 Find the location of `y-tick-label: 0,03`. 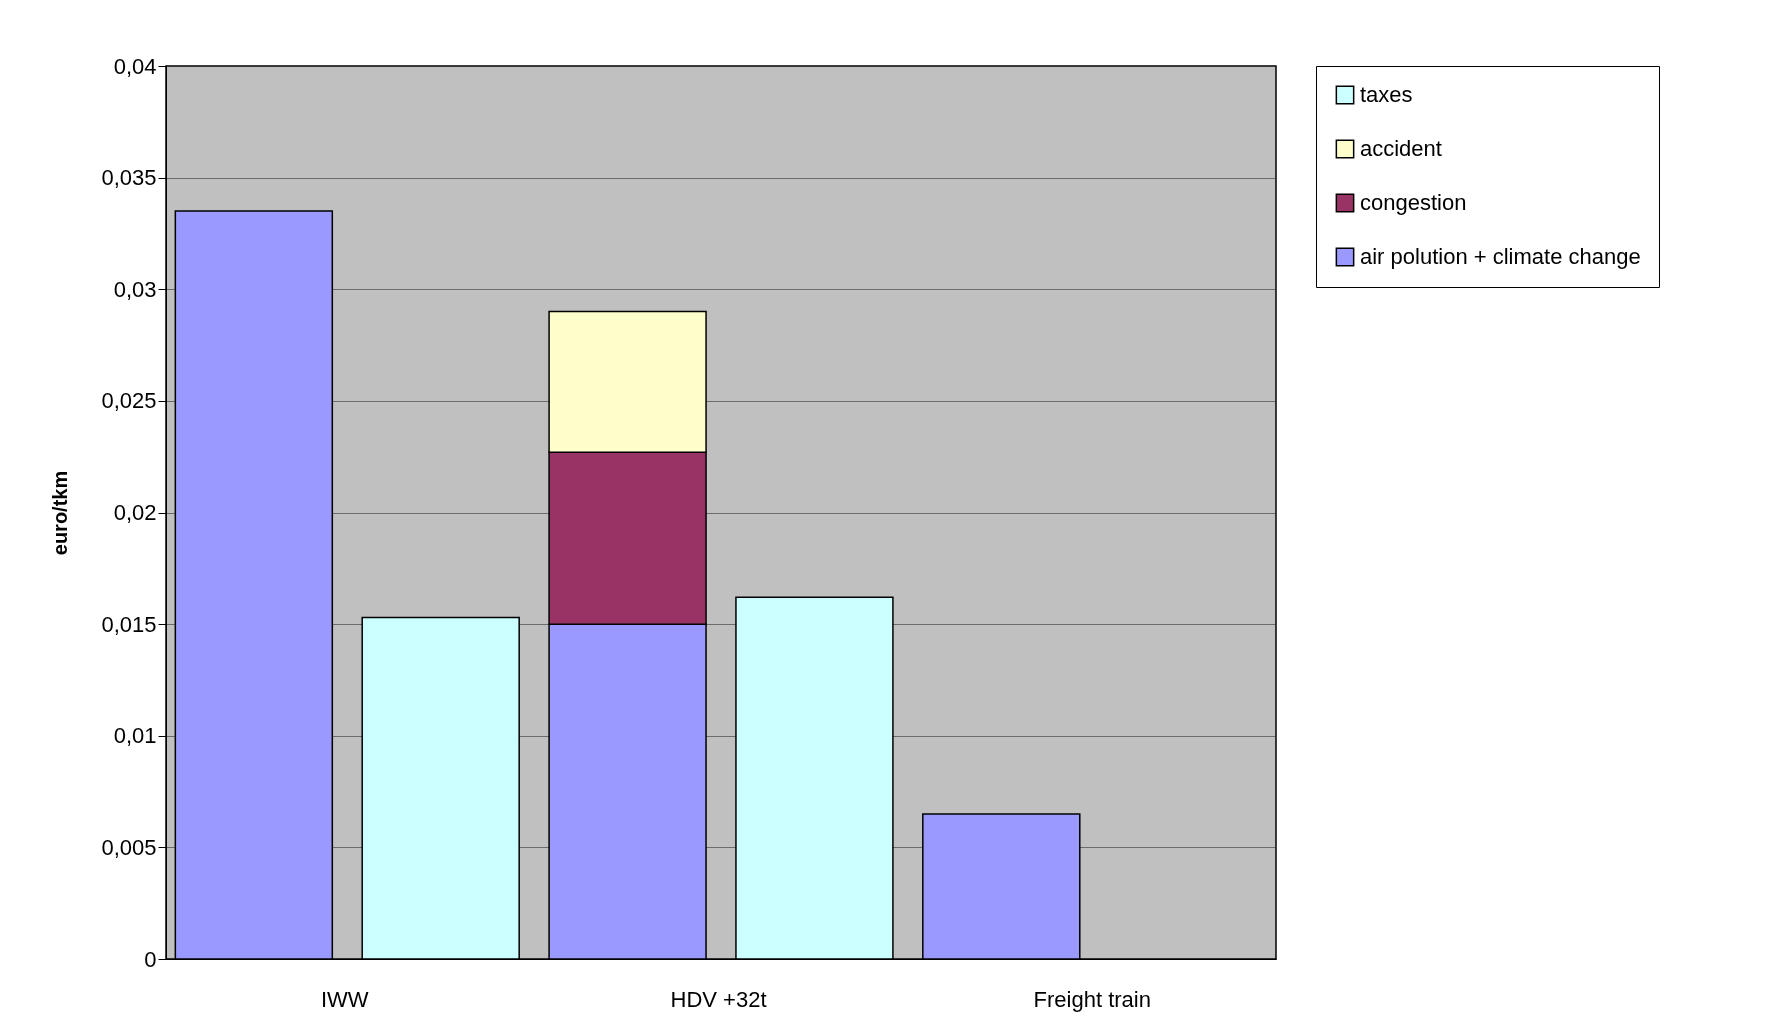

y-tick-label: 0,03 is located at coordinates (135, 289).